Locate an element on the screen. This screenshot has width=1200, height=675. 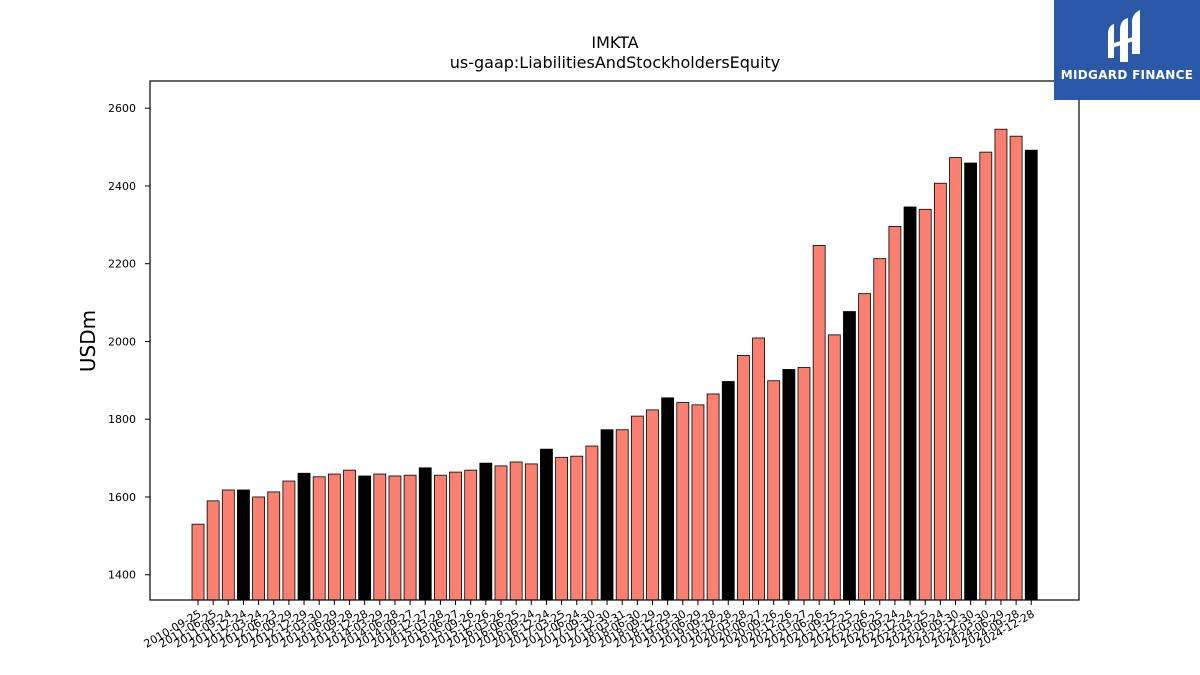
y-tick-label: 2600 is located at coordinates (122, 108).